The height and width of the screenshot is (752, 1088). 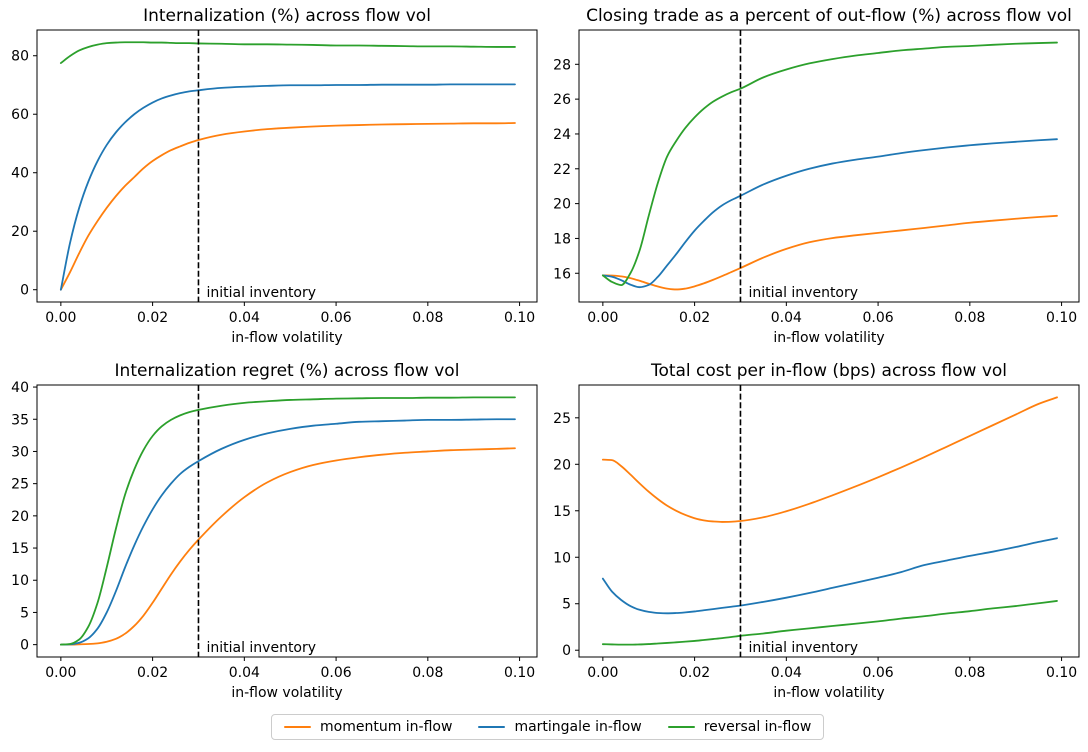 What do you see at coordinates (20, 115) in the screenshot?
I see `y-tick-label: 60` at bounding box center [20, 115].